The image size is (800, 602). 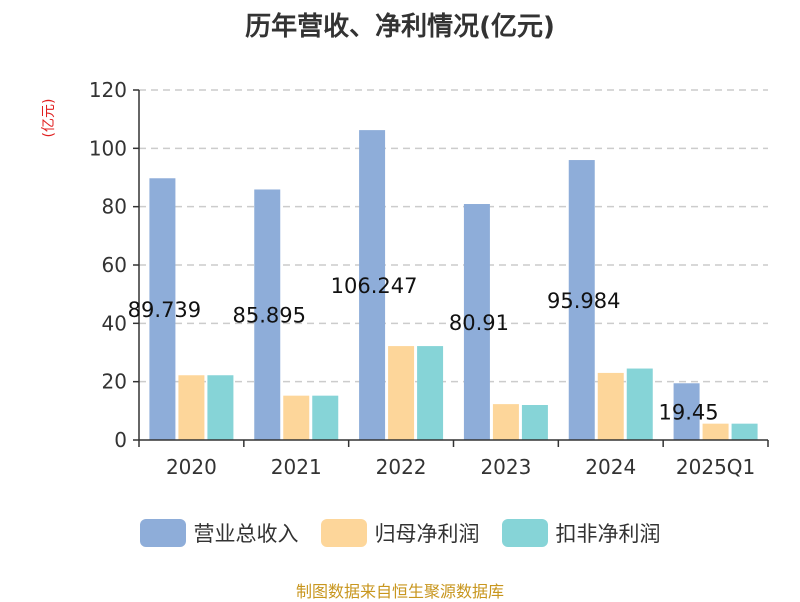 I want to click on data-label-revenue: 80.91, so click(x=479, y=323).